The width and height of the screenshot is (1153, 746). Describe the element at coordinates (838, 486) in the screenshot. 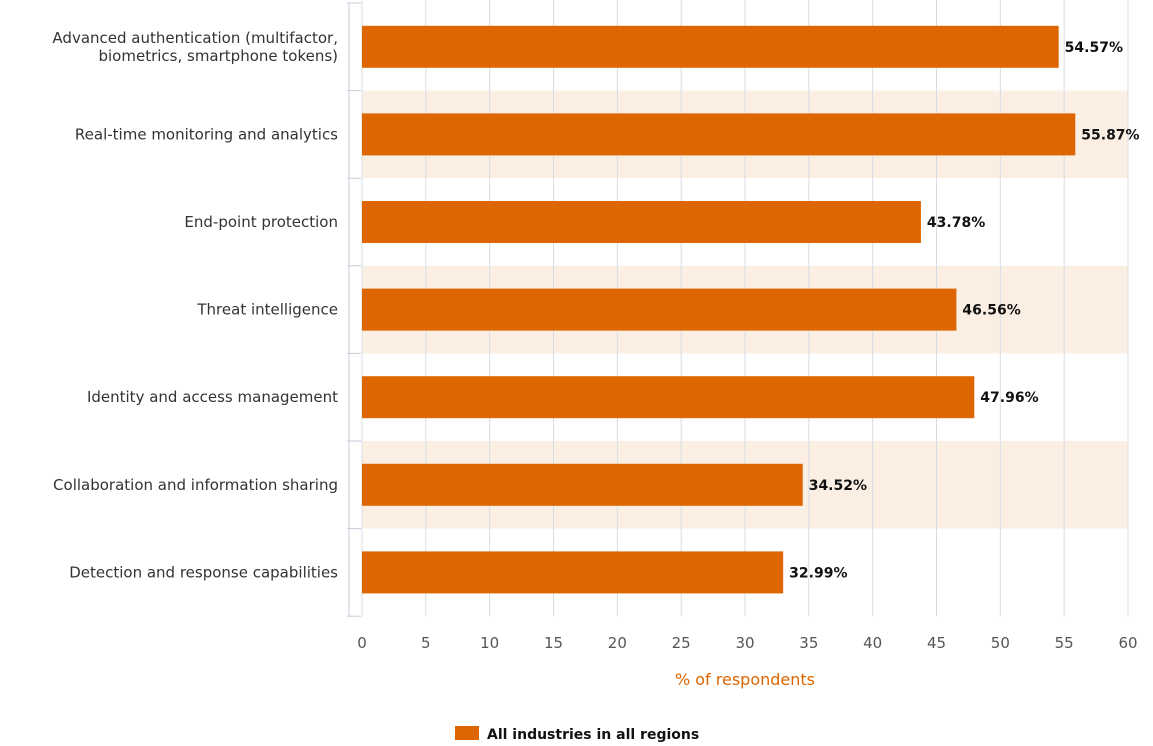

I see `data-label: 34.52%` at that location.